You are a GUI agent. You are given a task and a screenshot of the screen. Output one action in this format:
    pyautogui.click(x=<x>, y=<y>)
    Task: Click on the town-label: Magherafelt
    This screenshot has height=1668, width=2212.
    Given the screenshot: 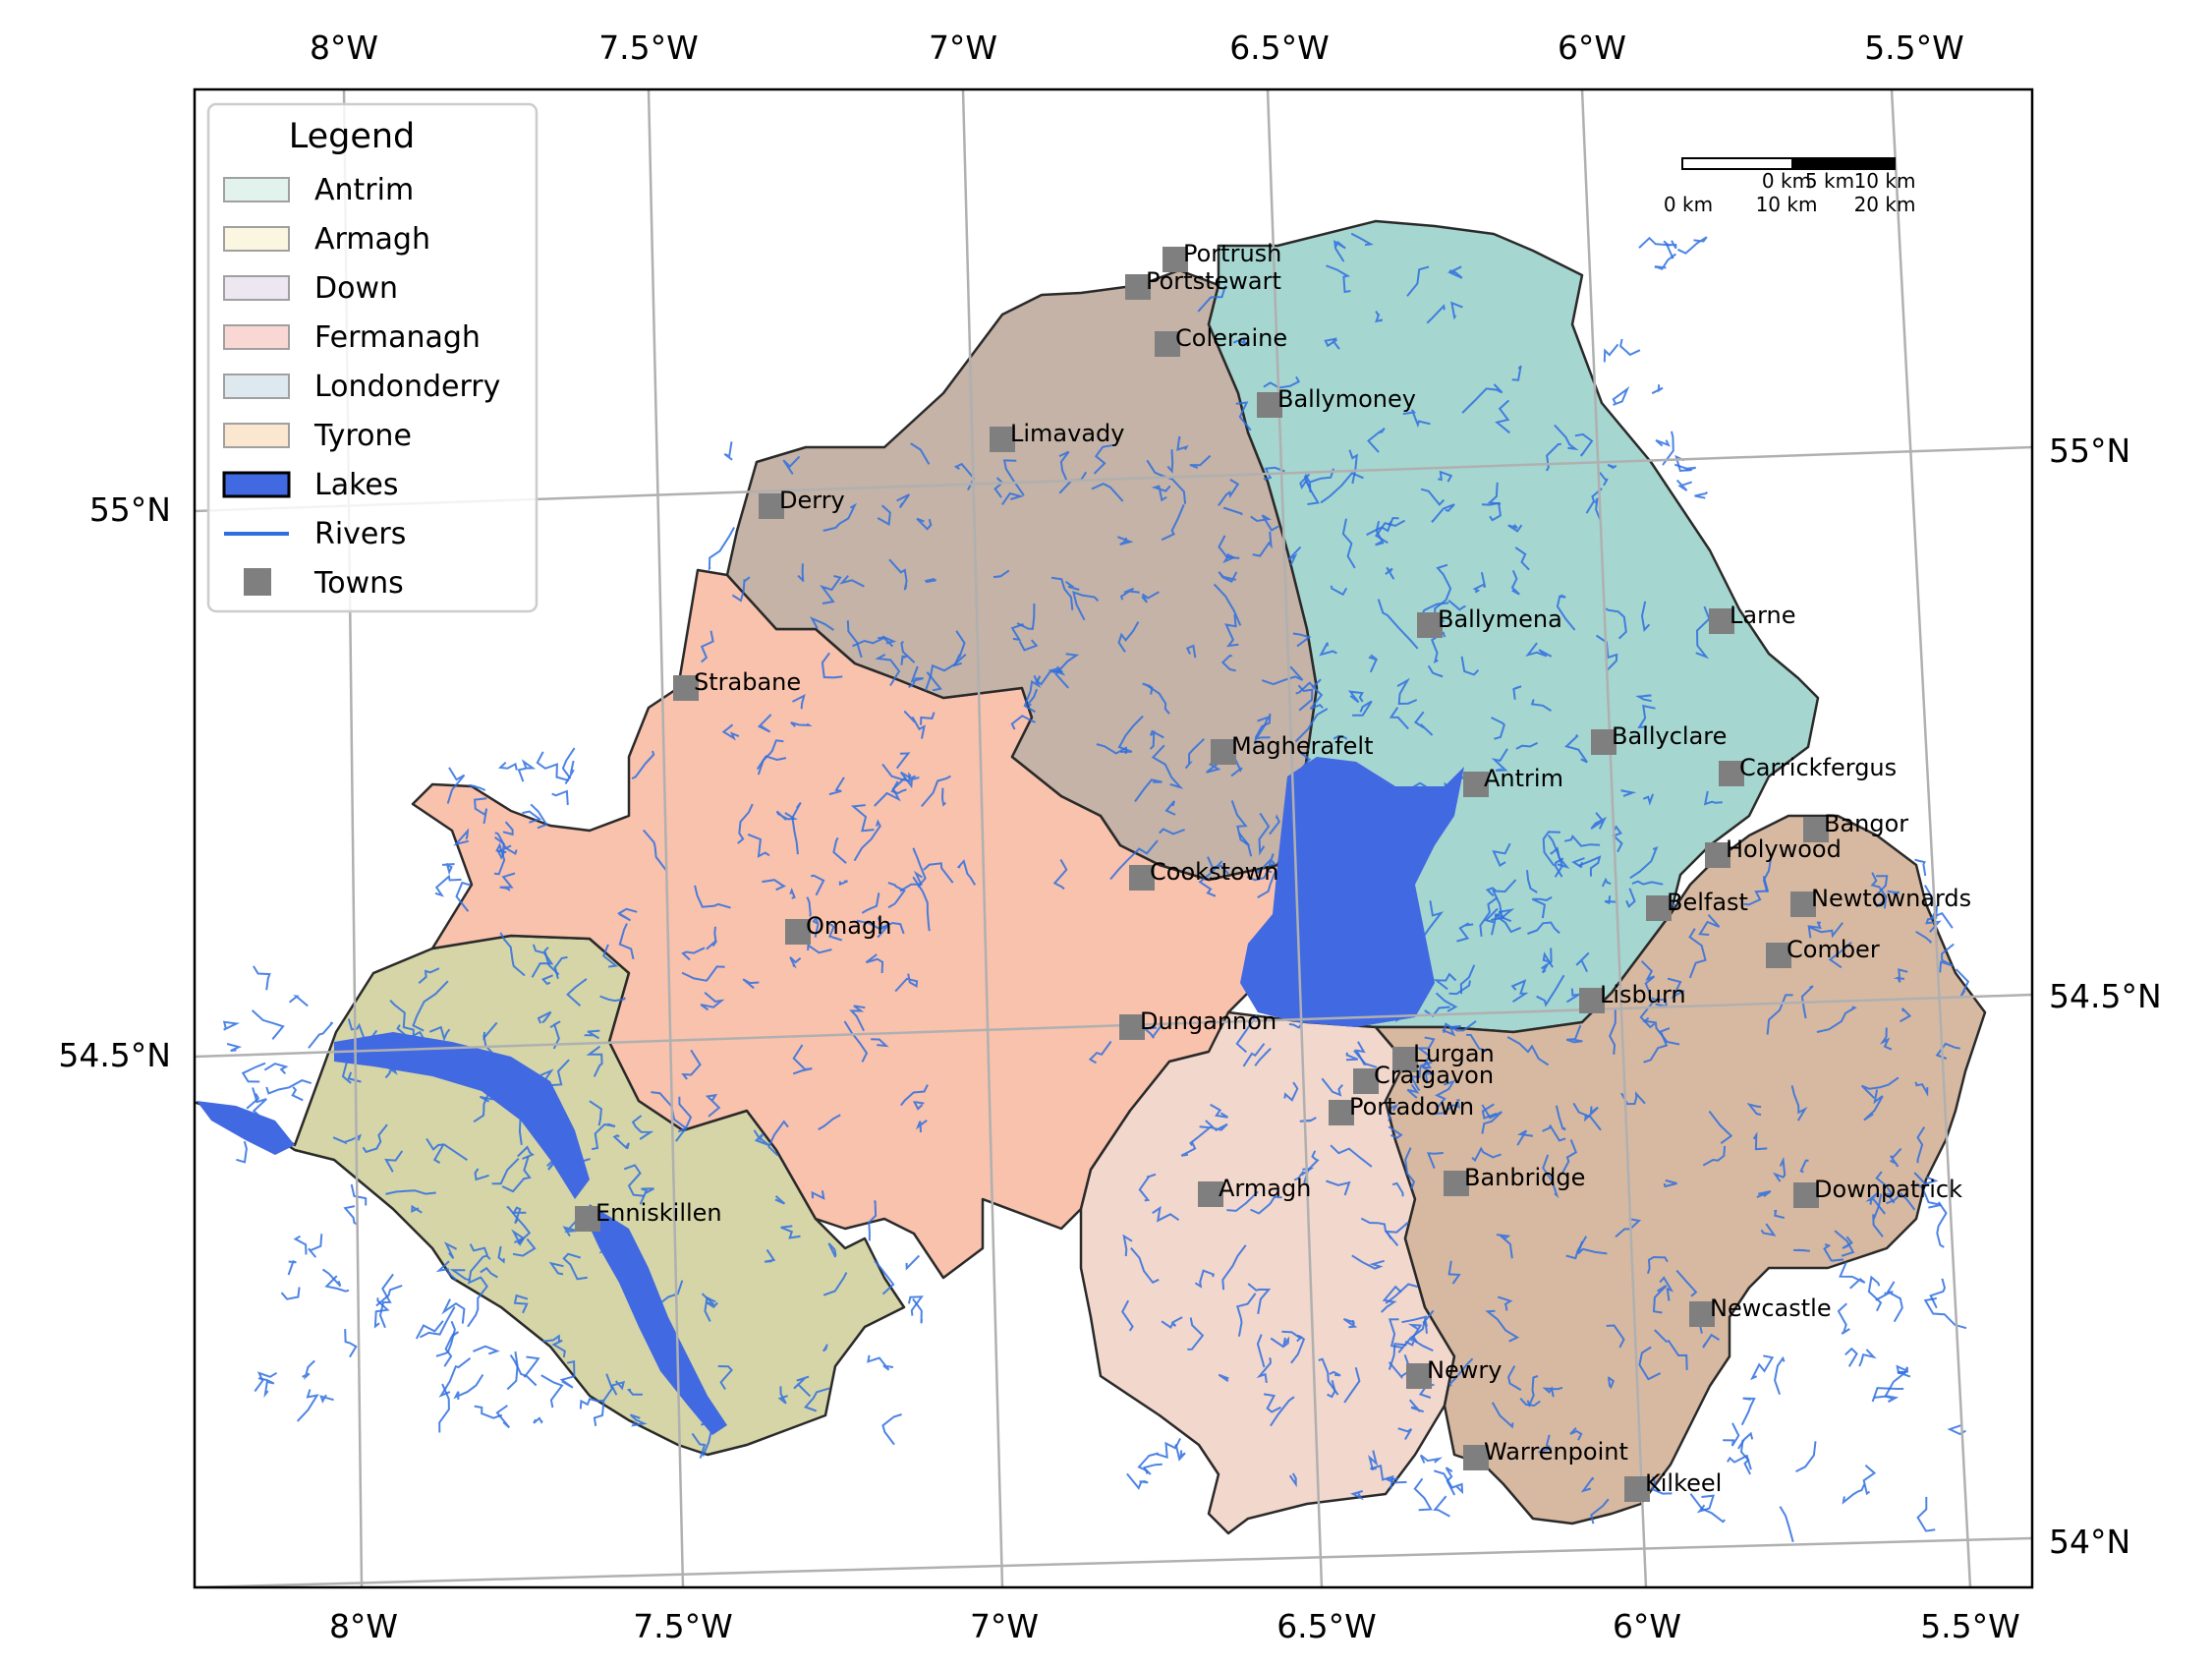 What is the action you would take?
    pyautogui.click(x=1302, y=746)
    